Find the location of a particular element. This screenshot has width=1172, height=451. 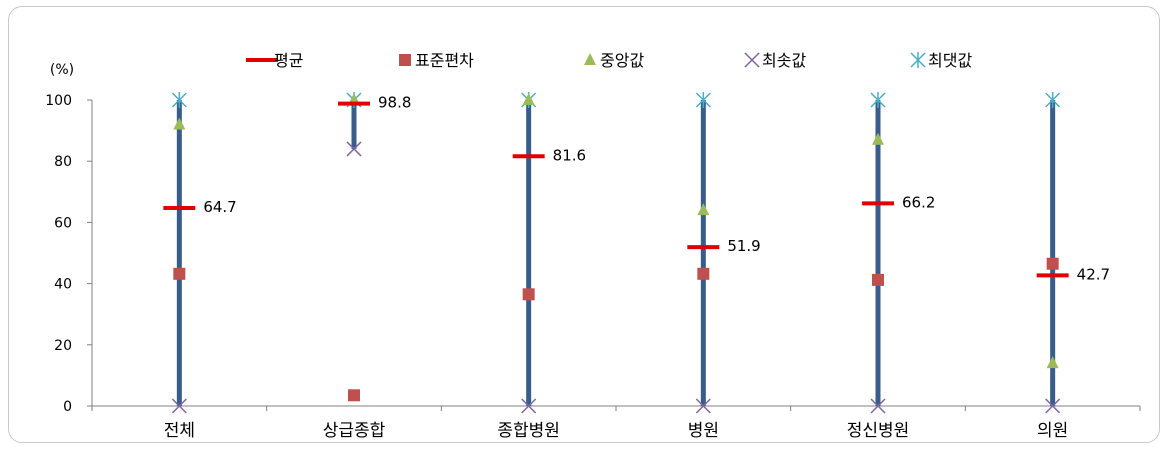

mean-data-label: 42.7 is located at coordinates (1093, 274).